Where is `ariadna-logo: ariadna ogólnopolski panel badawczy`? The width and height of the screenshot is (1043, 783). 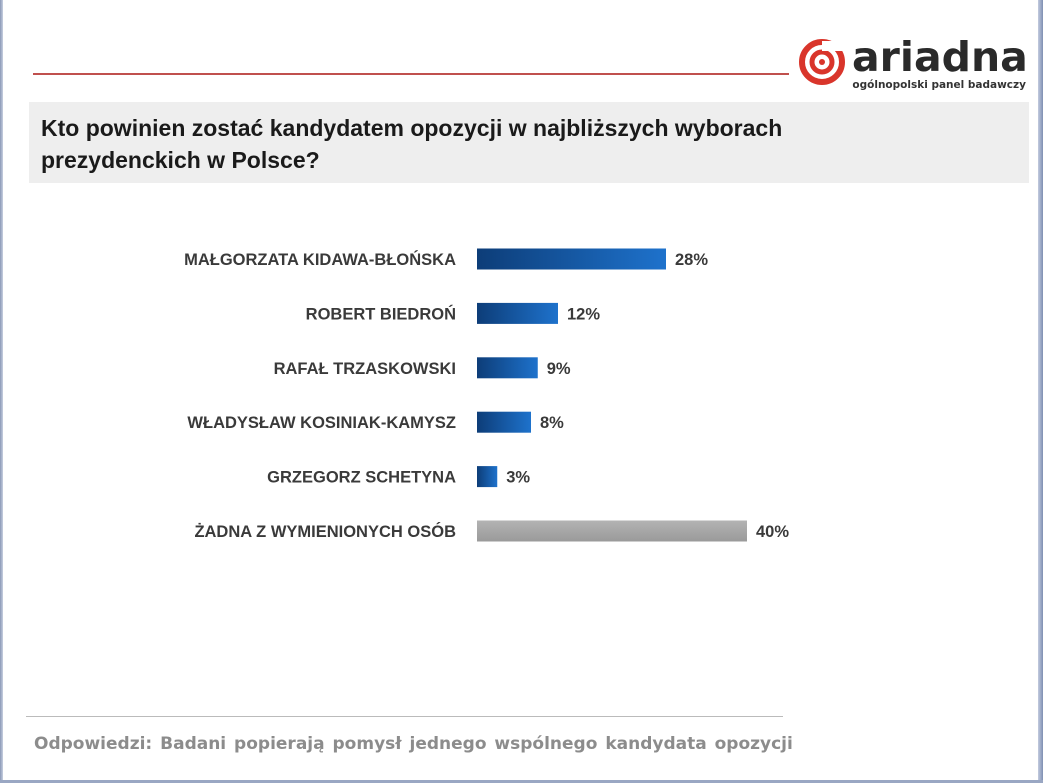
ariadna-logo: ariadna ogólnopolski panel badawczy is located at coordinates (913, 64).